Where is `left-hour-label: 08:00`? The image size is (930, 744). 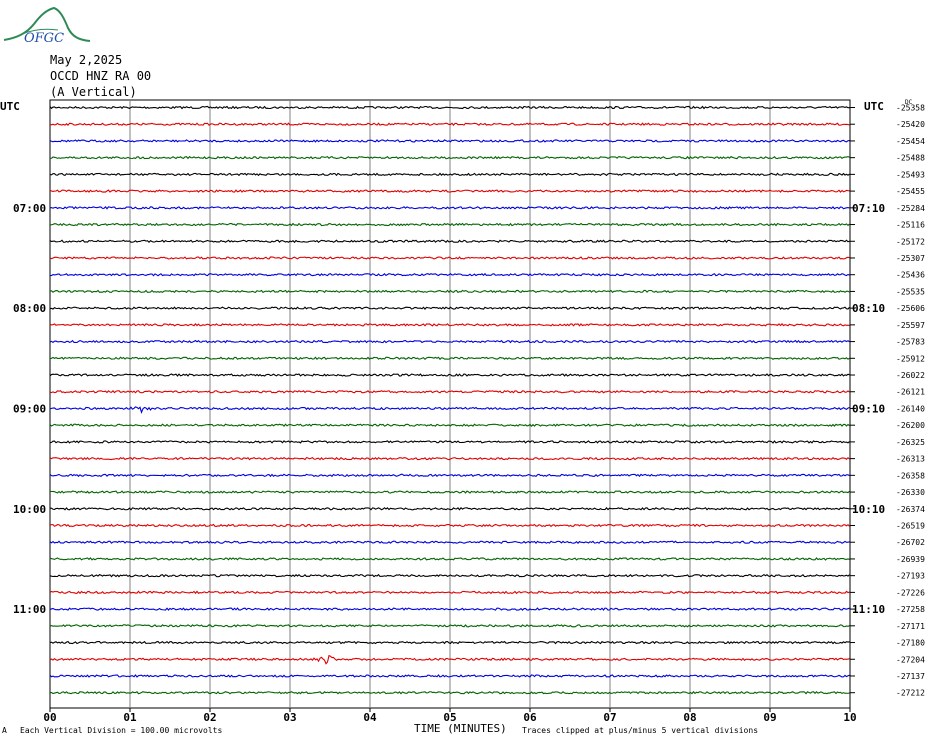 left-hour-label: 08:00 is located at coordinates (29, 308).